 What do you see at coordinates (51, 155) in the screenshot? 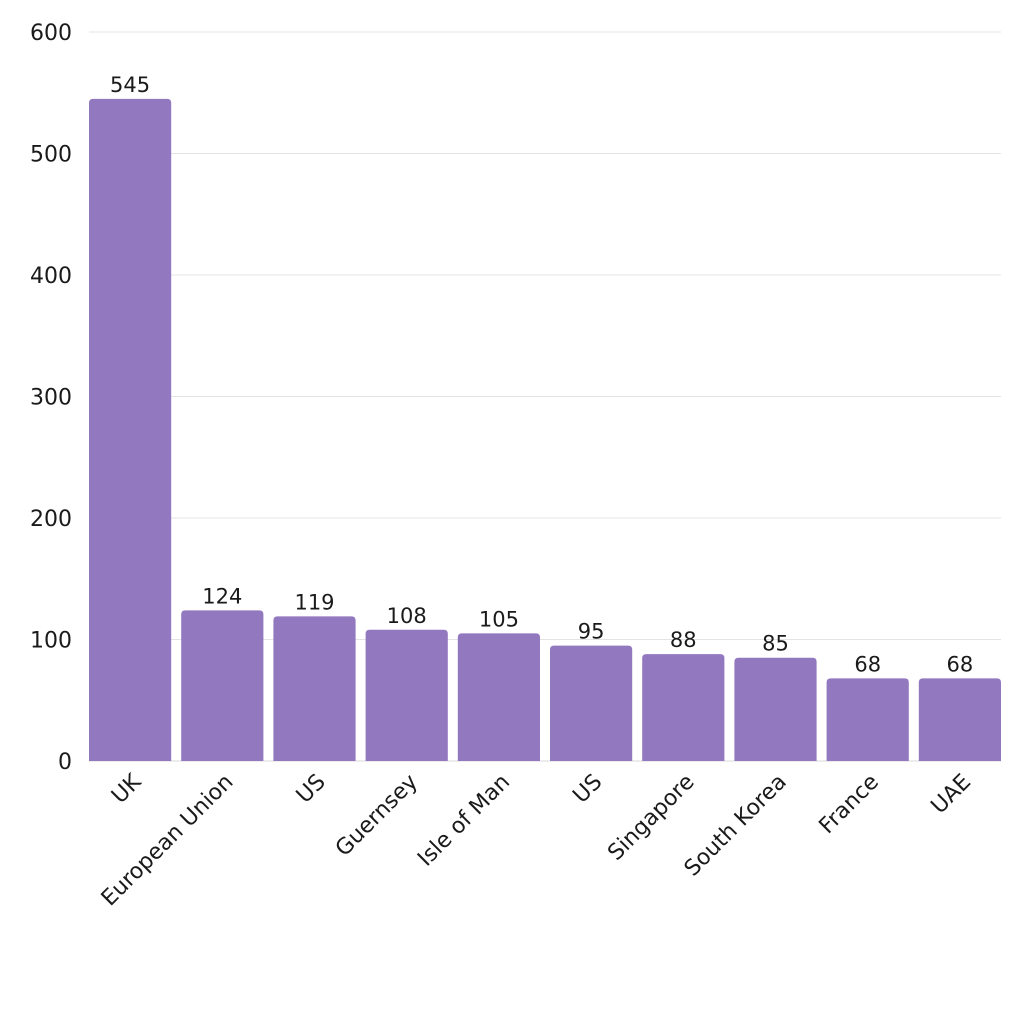
I see `y-tick-label: 500` at bounding box center [51, 155].